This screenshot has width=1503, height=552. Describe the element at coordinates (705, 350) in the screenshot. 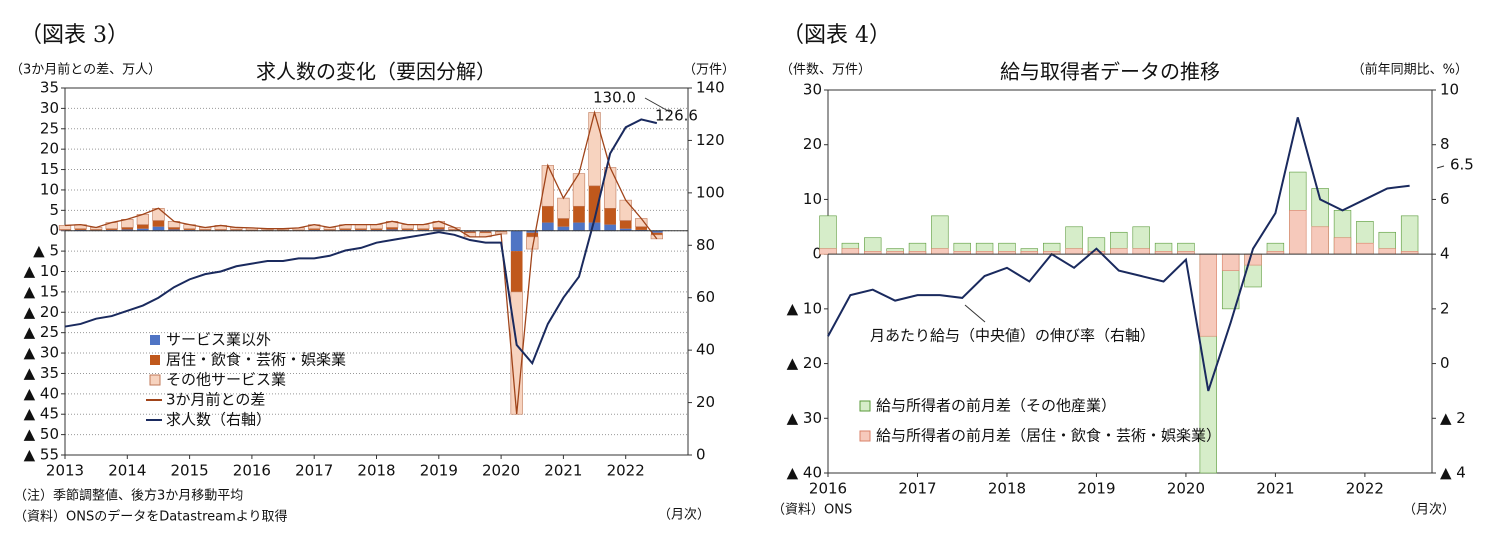

I see `y2-tick-label: 40` at that location.